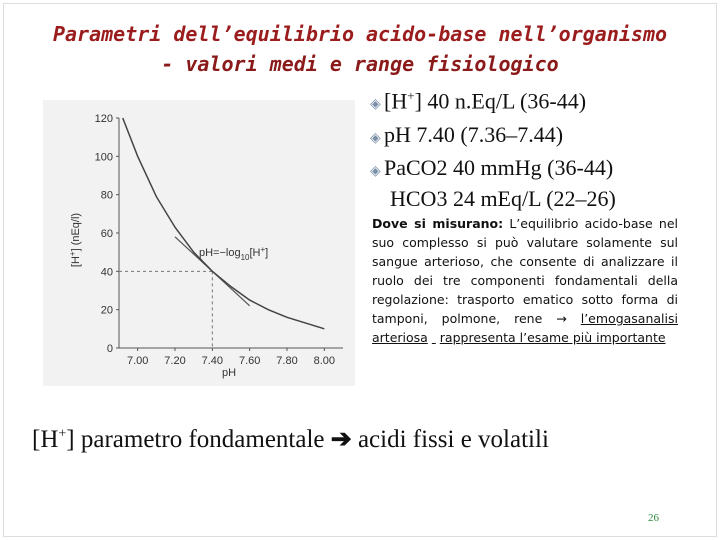  I want to click on note-label: Dove si misurano:, so click(438, 223).